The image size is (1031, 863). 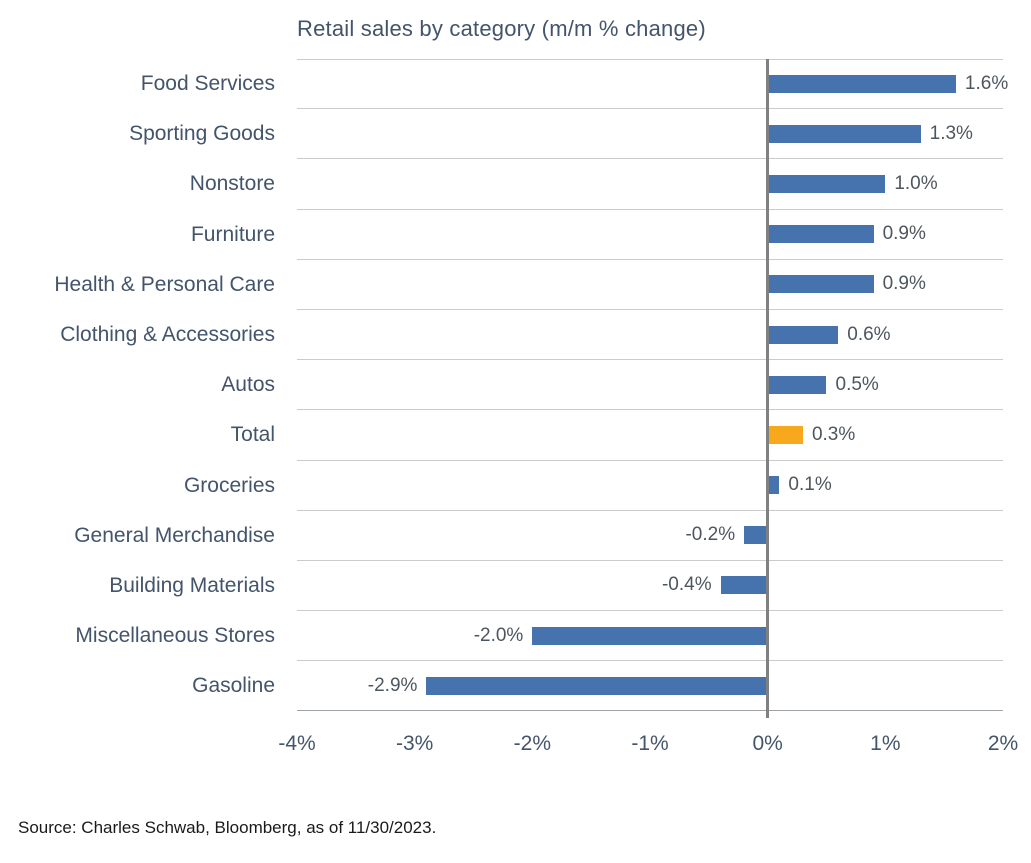 I want to click on value-label: 0.6%, so click(x=869, y=334).